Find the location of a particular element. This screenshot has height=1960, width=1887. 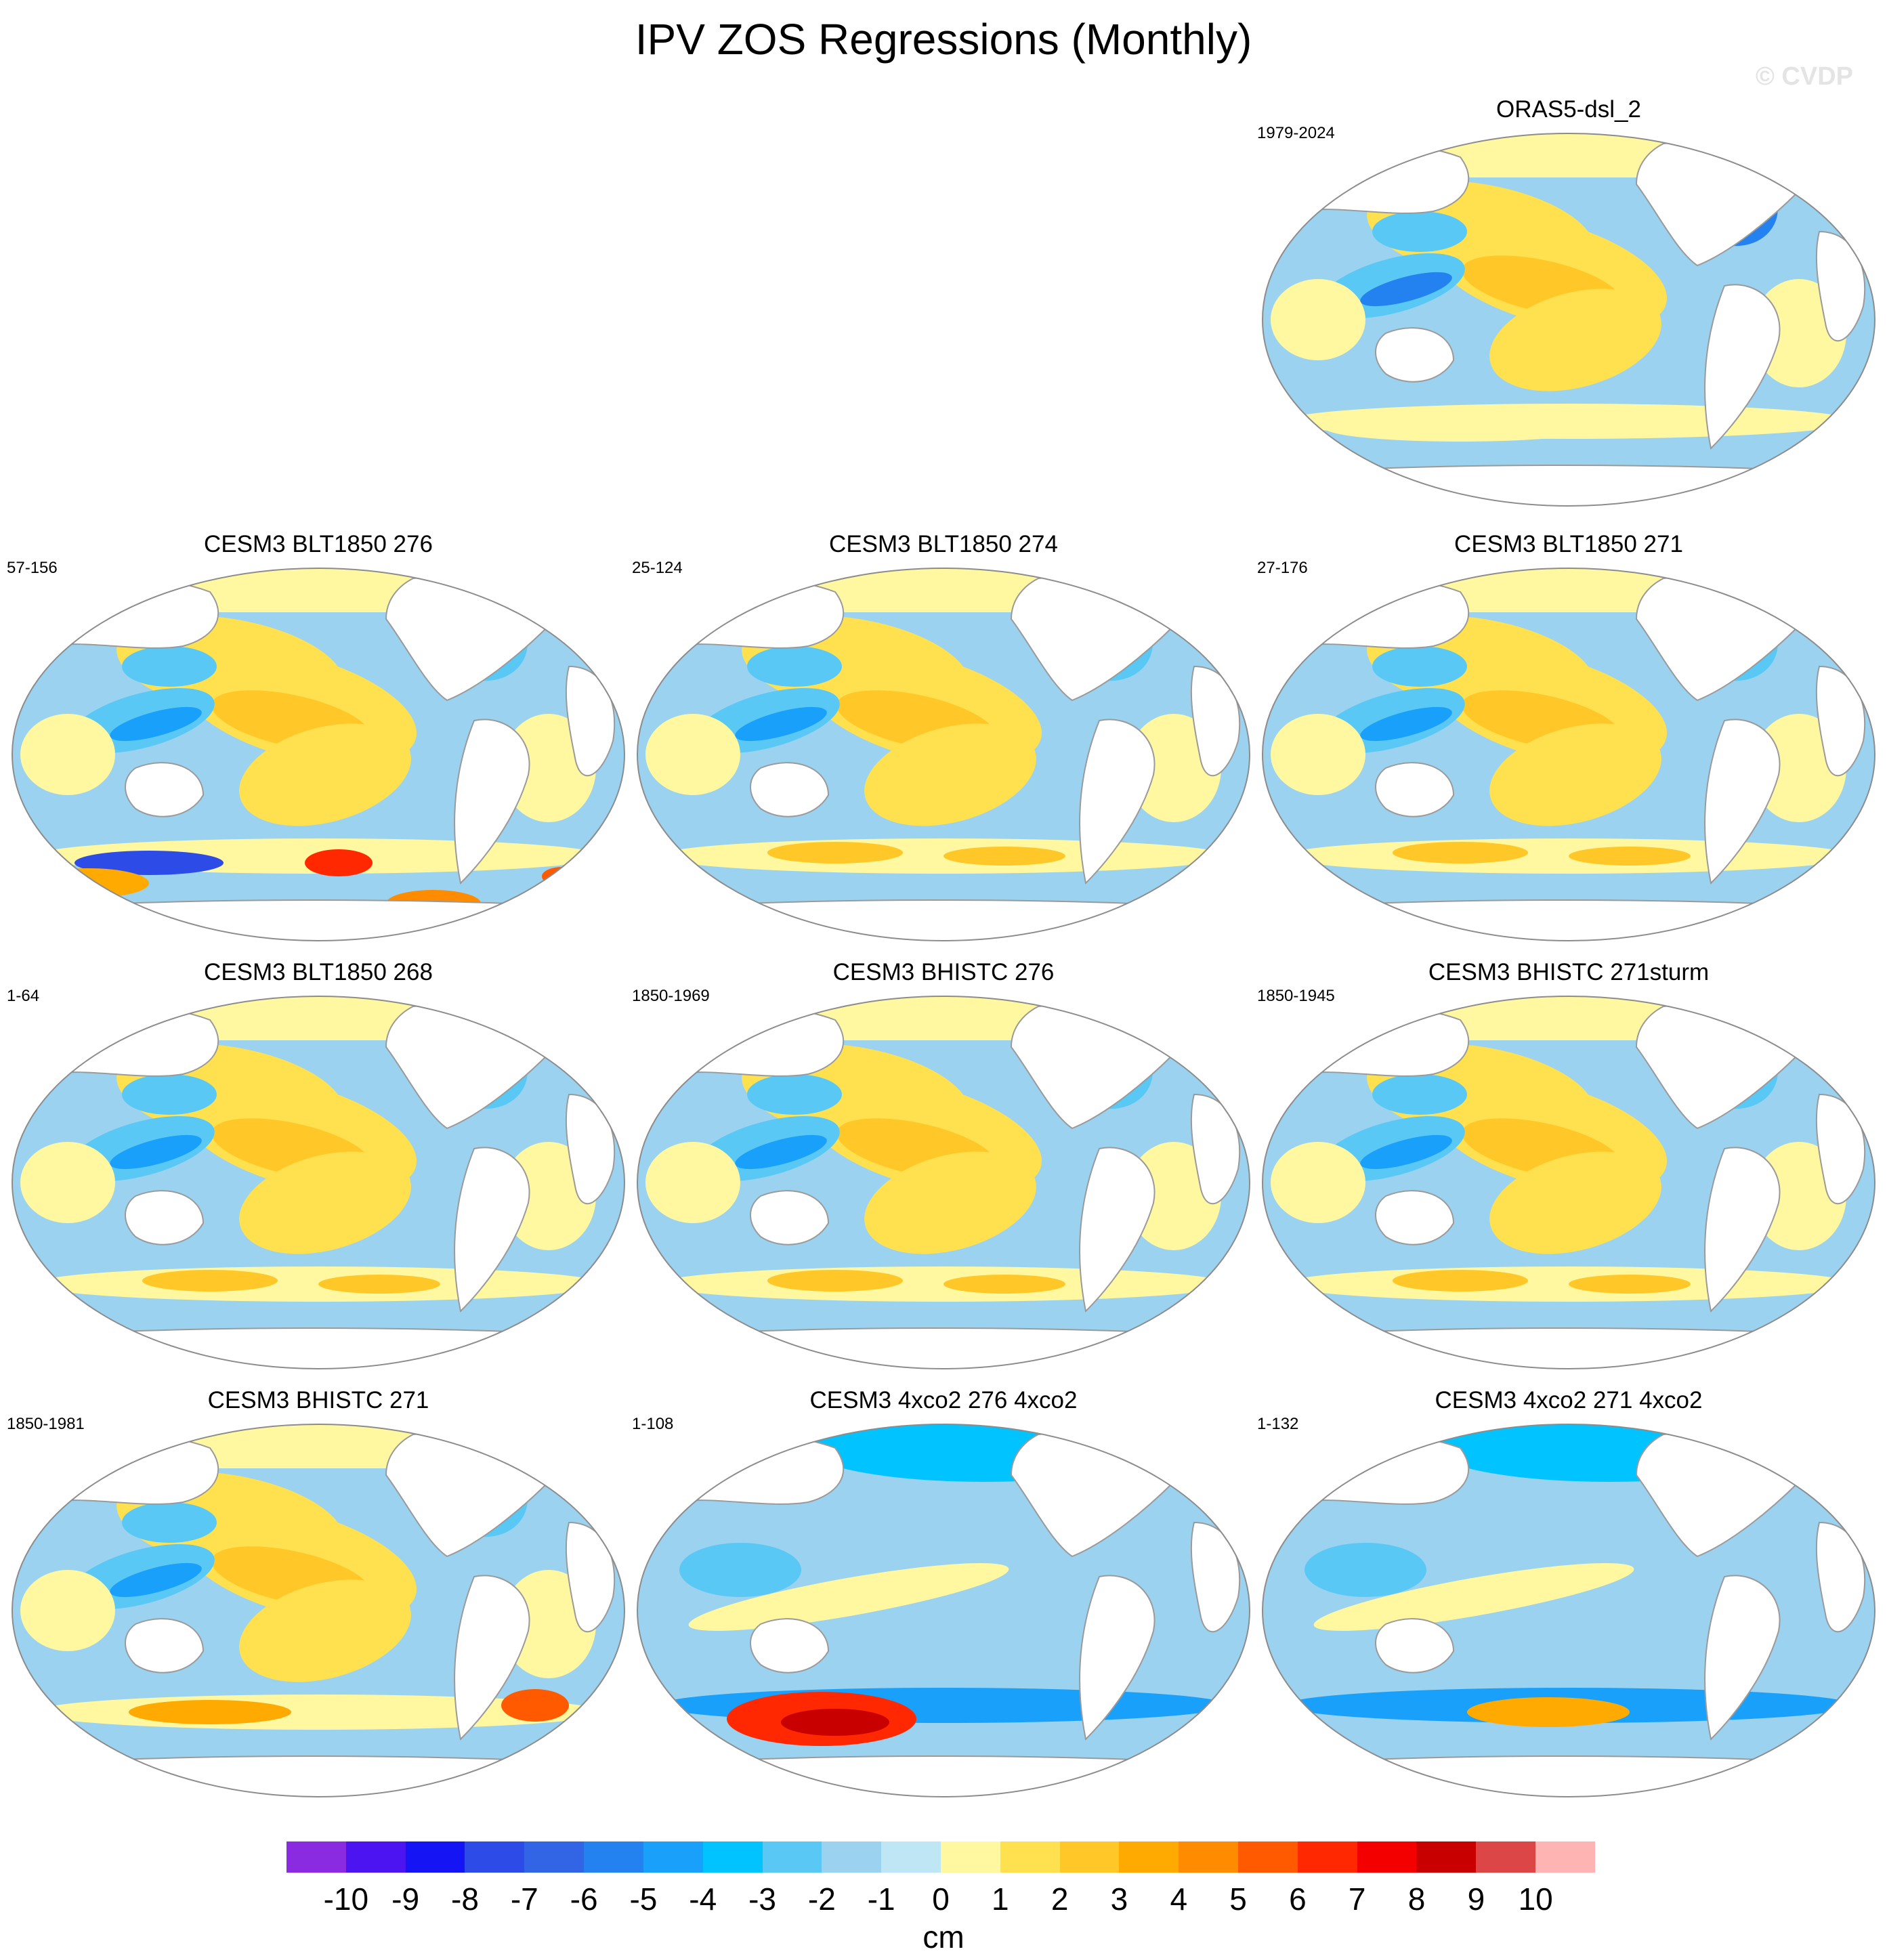

colorbar-tick-label: 9 is located at coordinates (1476, 1899).